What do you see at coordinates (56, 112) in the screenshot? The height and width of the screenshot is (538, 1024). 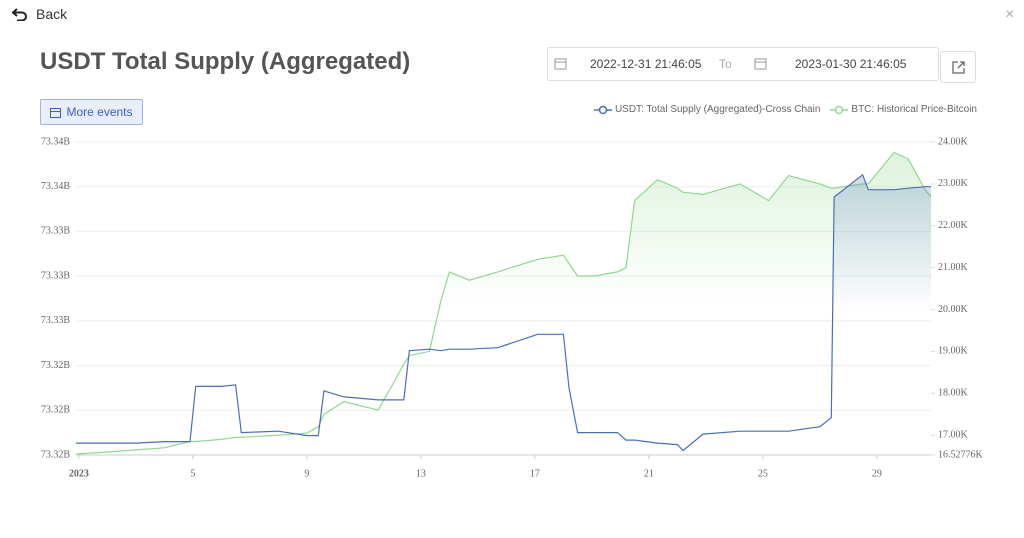 I see `events-icon` at bounding box center [56, 112].